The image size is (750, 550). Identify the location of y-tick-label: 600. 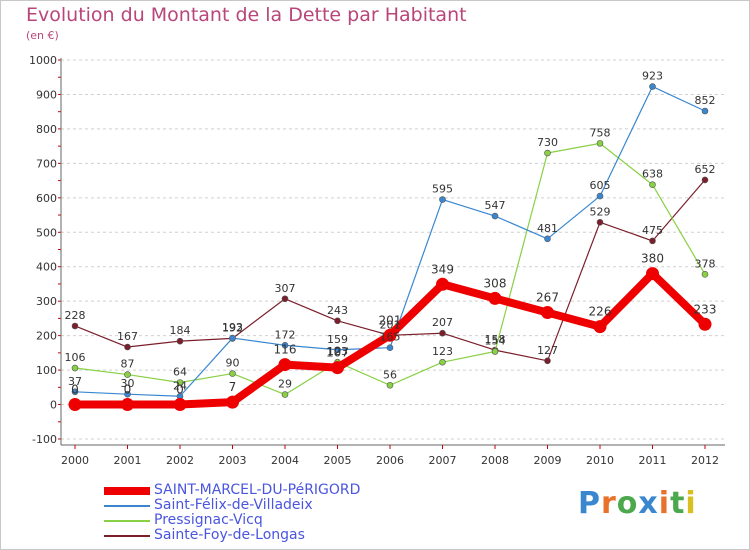
(46, 198).